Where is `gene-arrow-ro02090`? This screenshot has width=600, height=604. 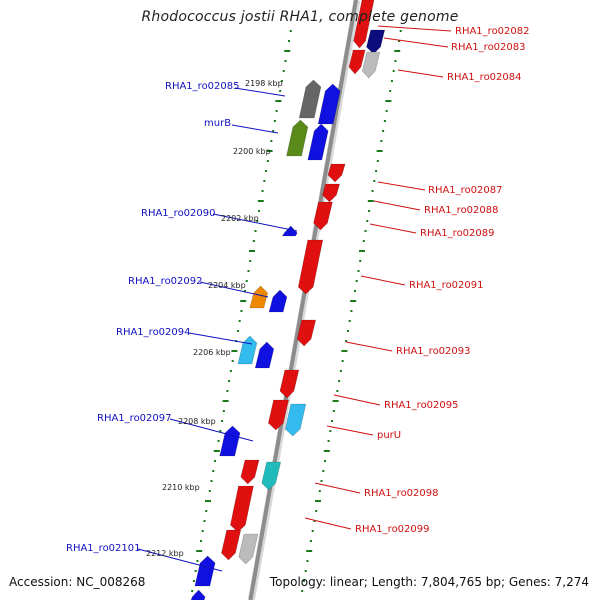
gene-arrow-ro02090 is located at coordinates (289, 231).